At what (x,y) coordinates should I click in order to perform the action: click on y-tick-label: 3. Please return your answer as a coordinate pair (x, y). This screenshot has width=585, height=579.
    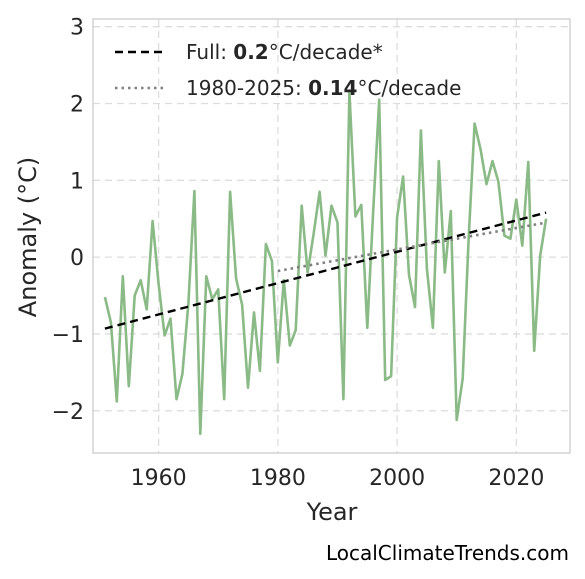
    Looking at the image, I should click on (77, 28).